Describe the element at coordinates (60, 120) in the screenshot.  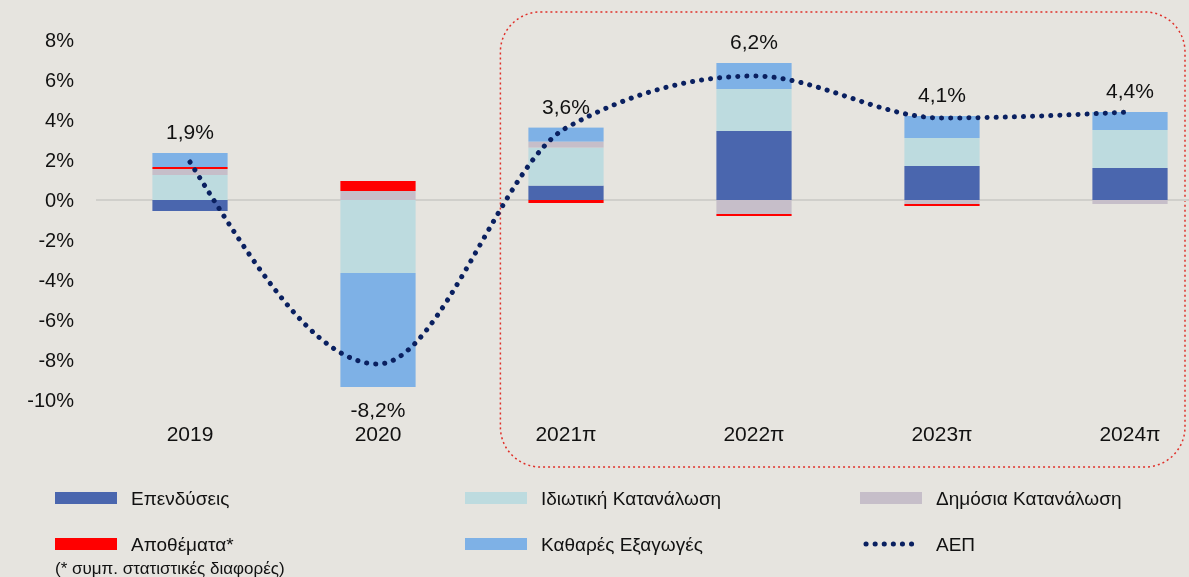
I see `y-tick-label: 4%` at that location.